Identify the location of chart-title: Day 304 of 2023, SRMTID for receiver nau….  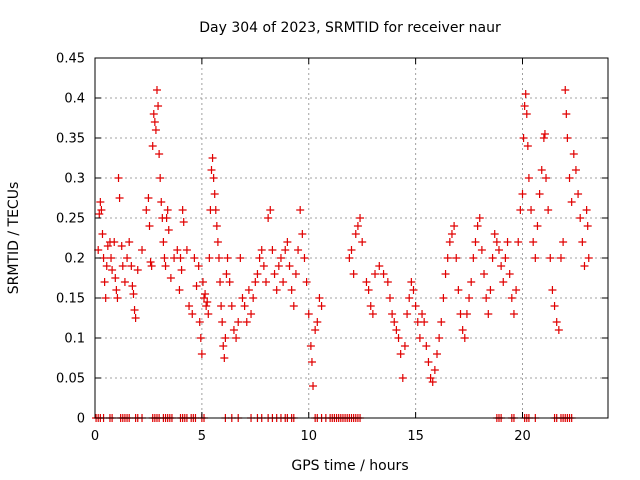
(350, 28).